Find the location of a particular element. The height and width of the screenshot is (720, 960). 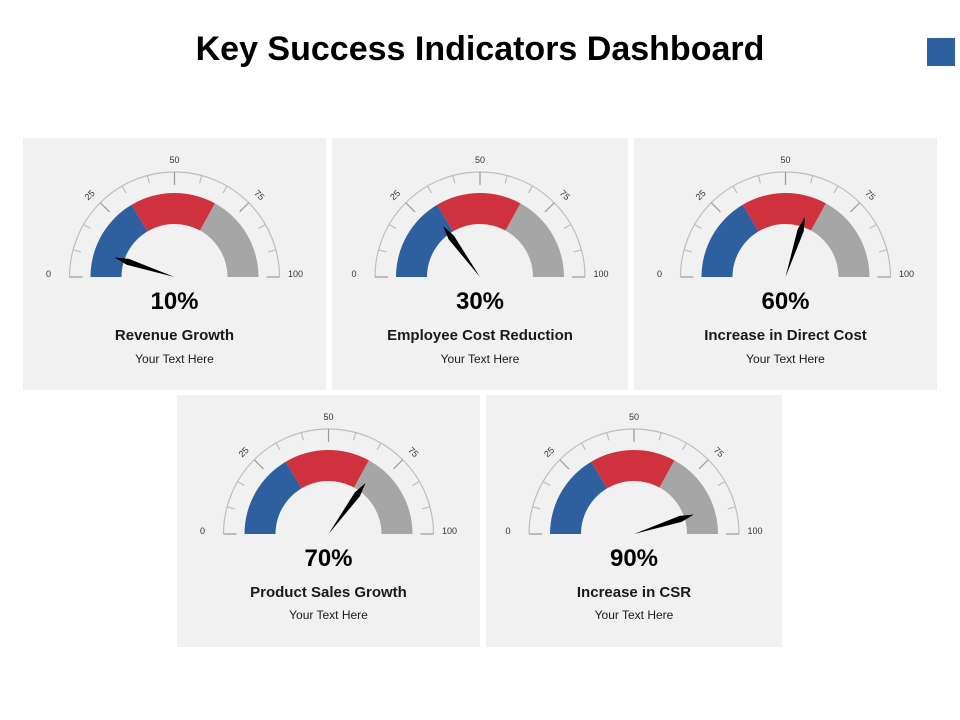

gauge-employee-cost-reduction: 0 25 50 75 100 is located at coordinates (479, 217).